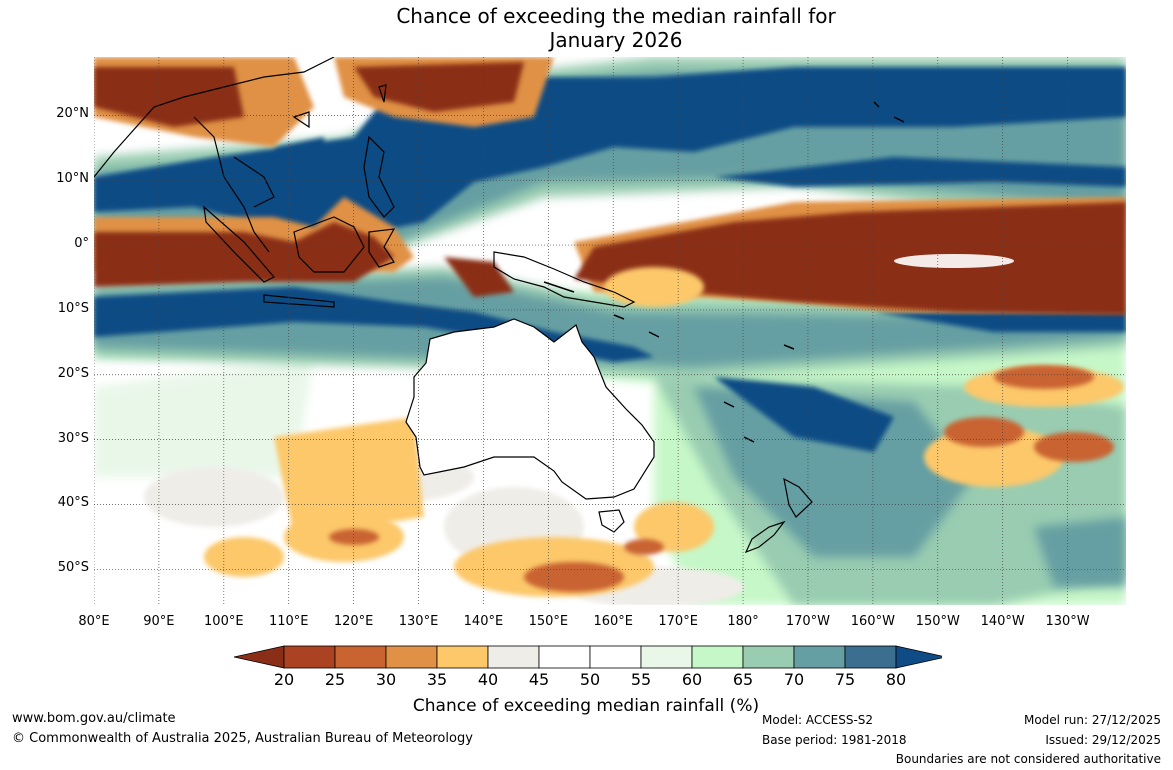 This screenshot has height=770, width=1173. What do you see at coordinates (1103, 740) in the screenshot?
I see `issued-date: Issued: 29/12/2025` at bounding box center [1103, 740].